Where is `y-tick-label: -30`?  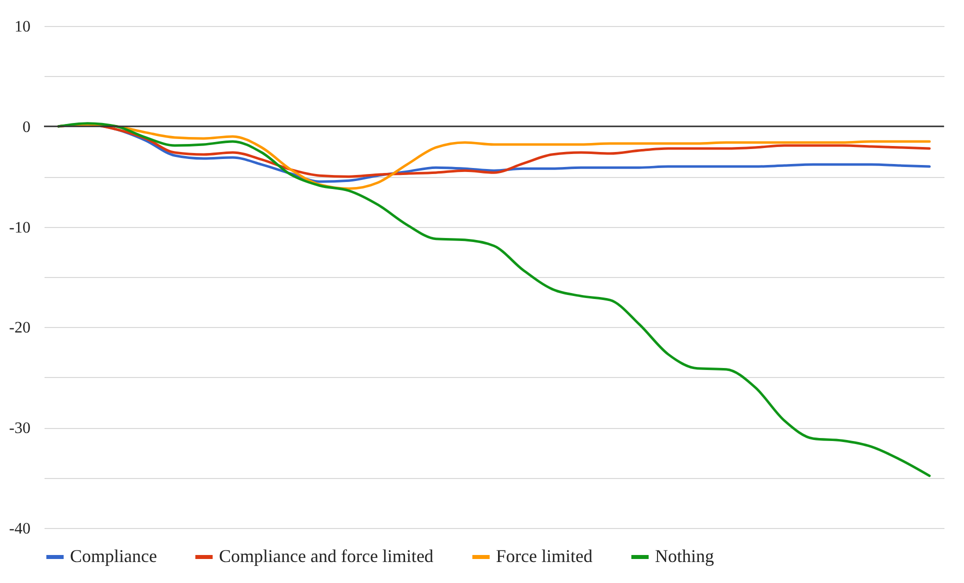 y-tick-label: -30 is located at coordinates (19, 429).